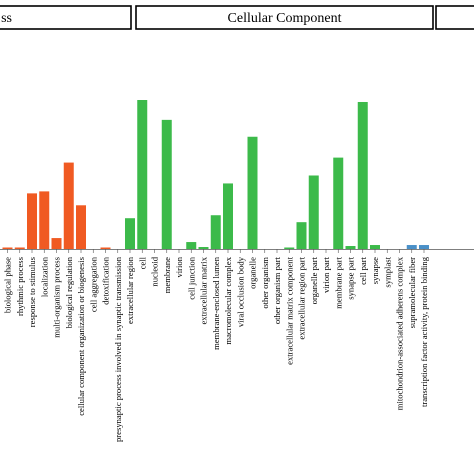 This screenshot has width=474, height=474. Describe the element at coordinates (19, 248) in the screenshot. I see `bar-rhythmic-process` at that location.